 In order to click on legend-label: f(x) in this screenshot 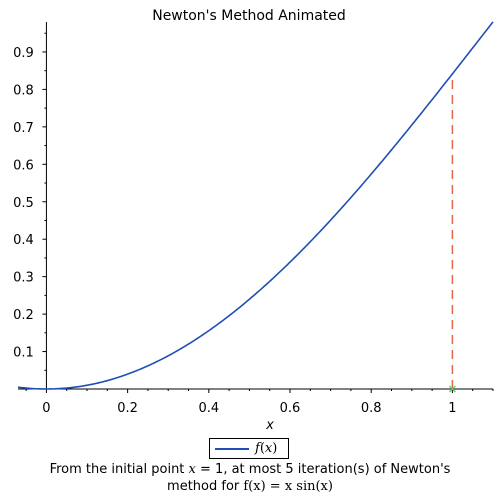, I will do `click(266, 448)`.